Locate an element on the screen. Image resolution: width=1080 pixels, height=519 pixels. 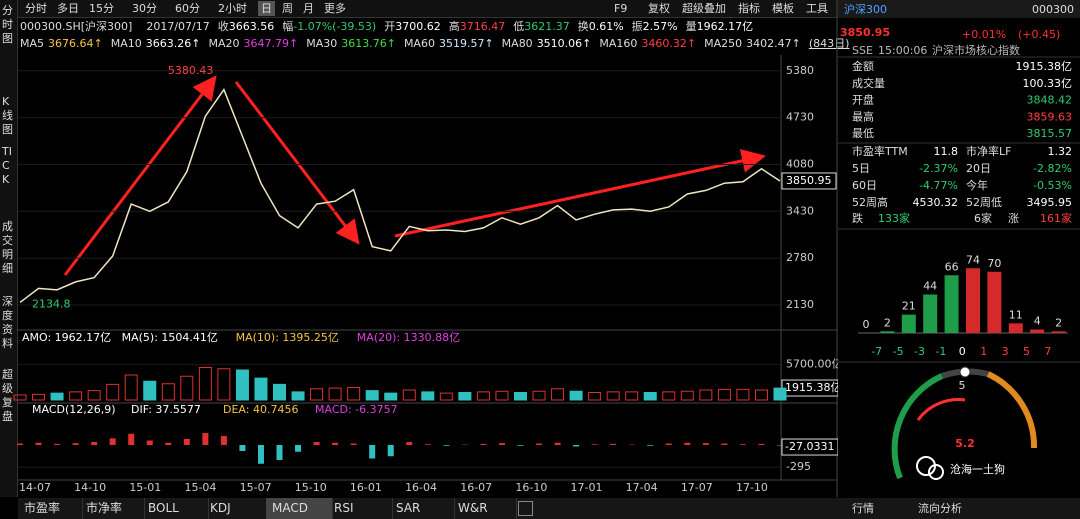
row-value: 3848.42 is located at coordinates (1050, 100).